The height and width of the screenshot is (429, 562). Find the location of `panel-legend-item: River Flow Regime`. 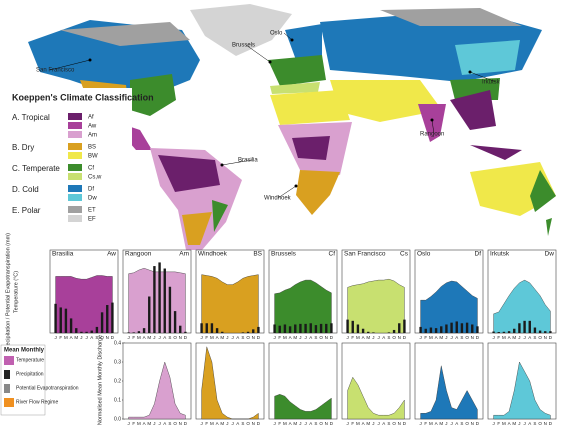

panel-legend-item: River Flow Regime is located at coordinates (37, 402).